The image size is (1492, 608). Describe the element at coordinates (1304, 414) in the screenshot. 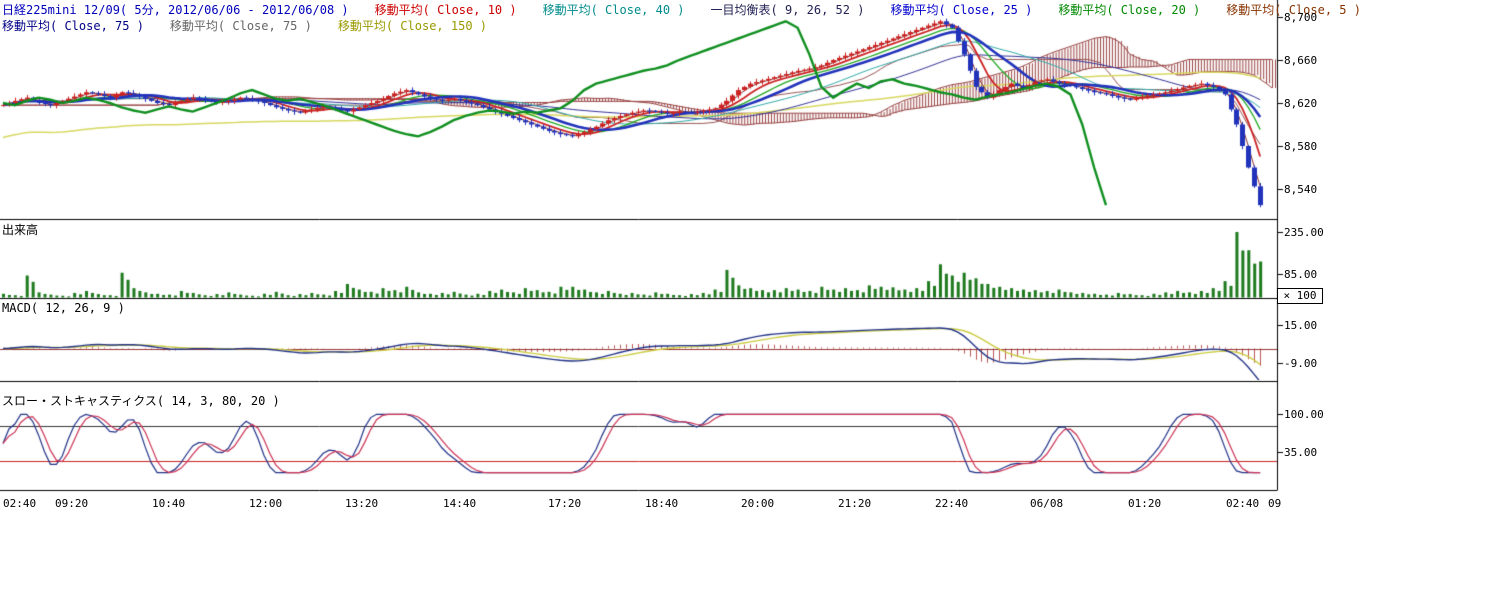

I see `y-axis-tick-label: 100.00` at that location.